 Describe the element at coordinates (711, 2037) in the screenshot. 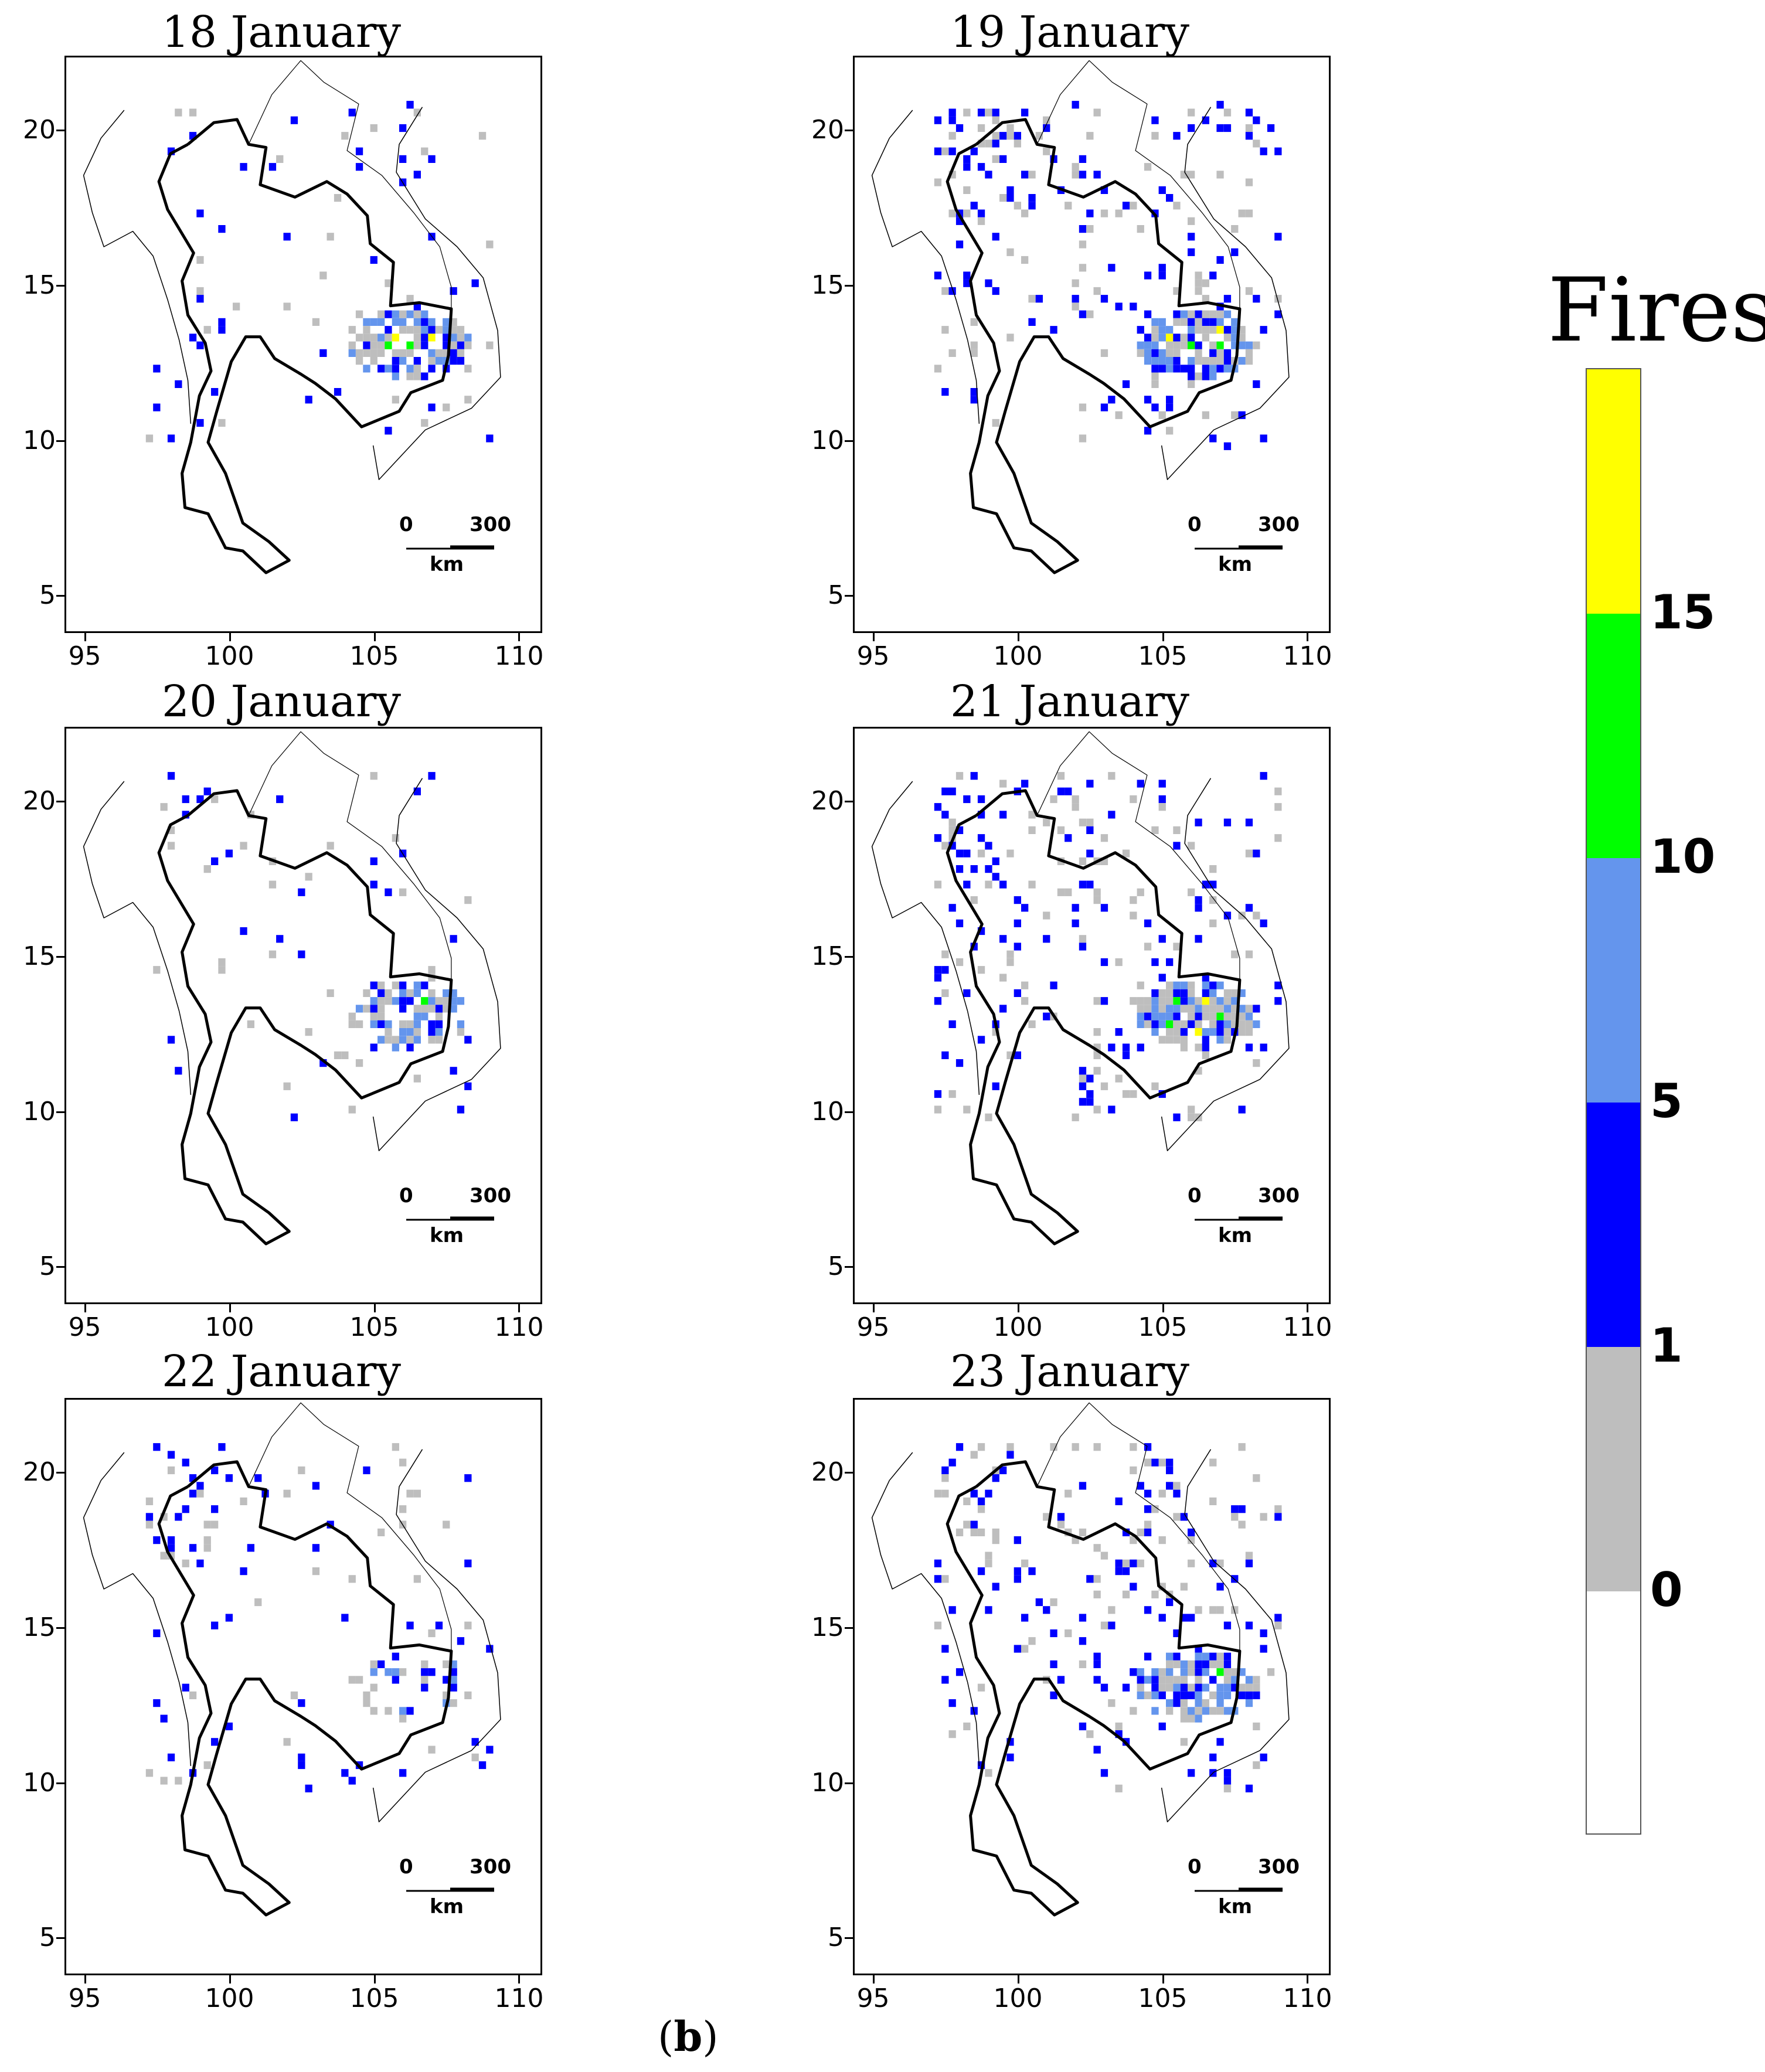

I see `caption-close: )` at that location.